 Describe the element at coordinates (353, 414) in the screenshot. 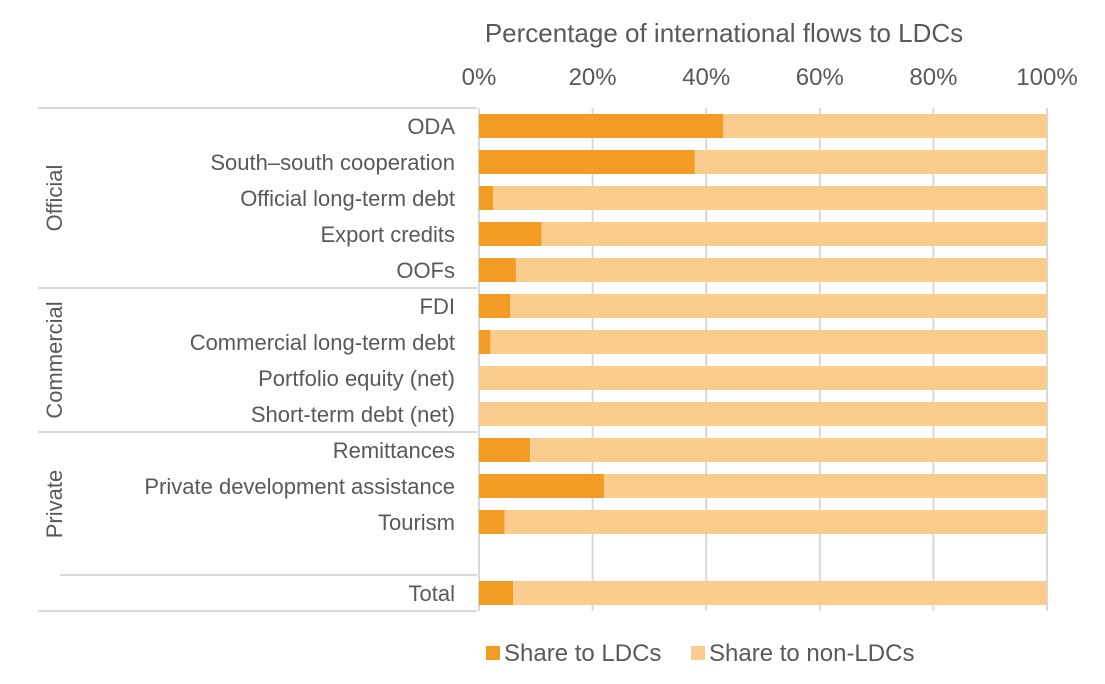

I see `category-label: Short-term debt (net)` at that location.